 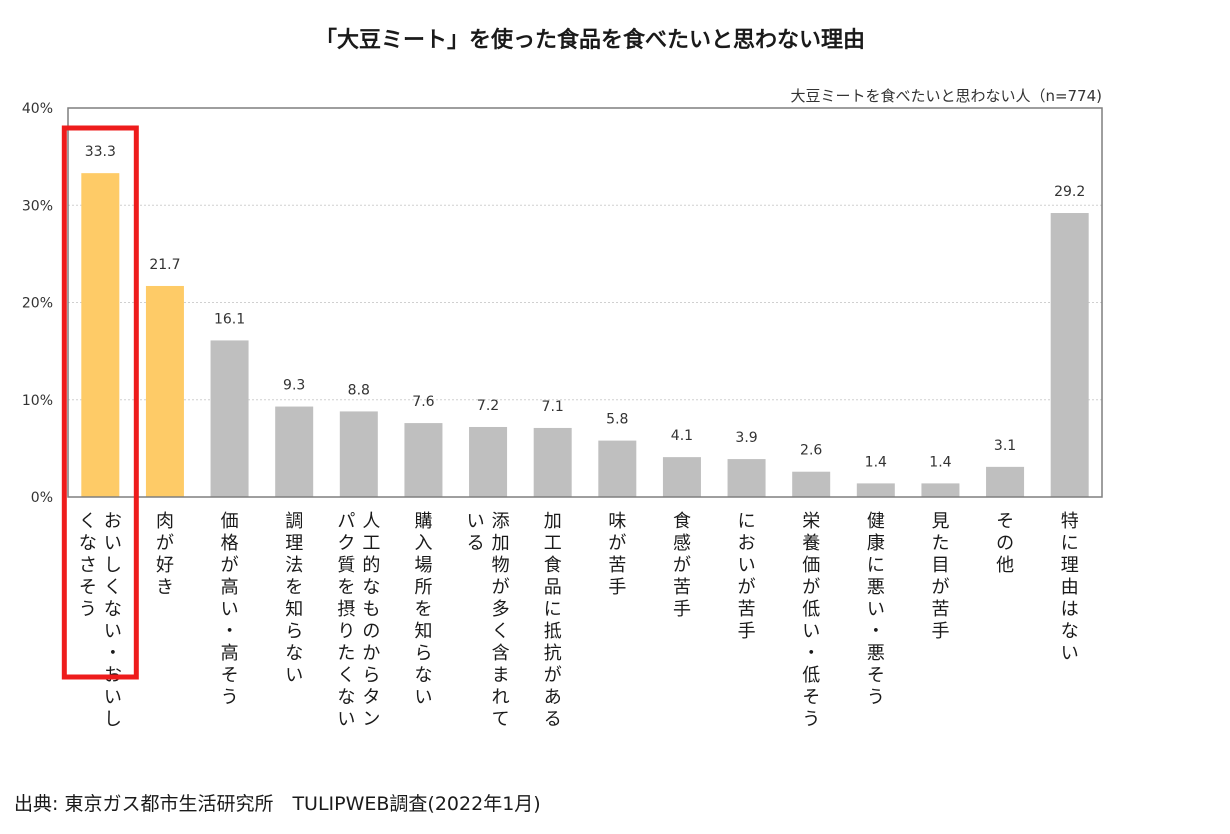 What do you see at coordinates (294, 386) in the screenshot?
I see `data-label: 9.3` at bounding box center [294, 386].